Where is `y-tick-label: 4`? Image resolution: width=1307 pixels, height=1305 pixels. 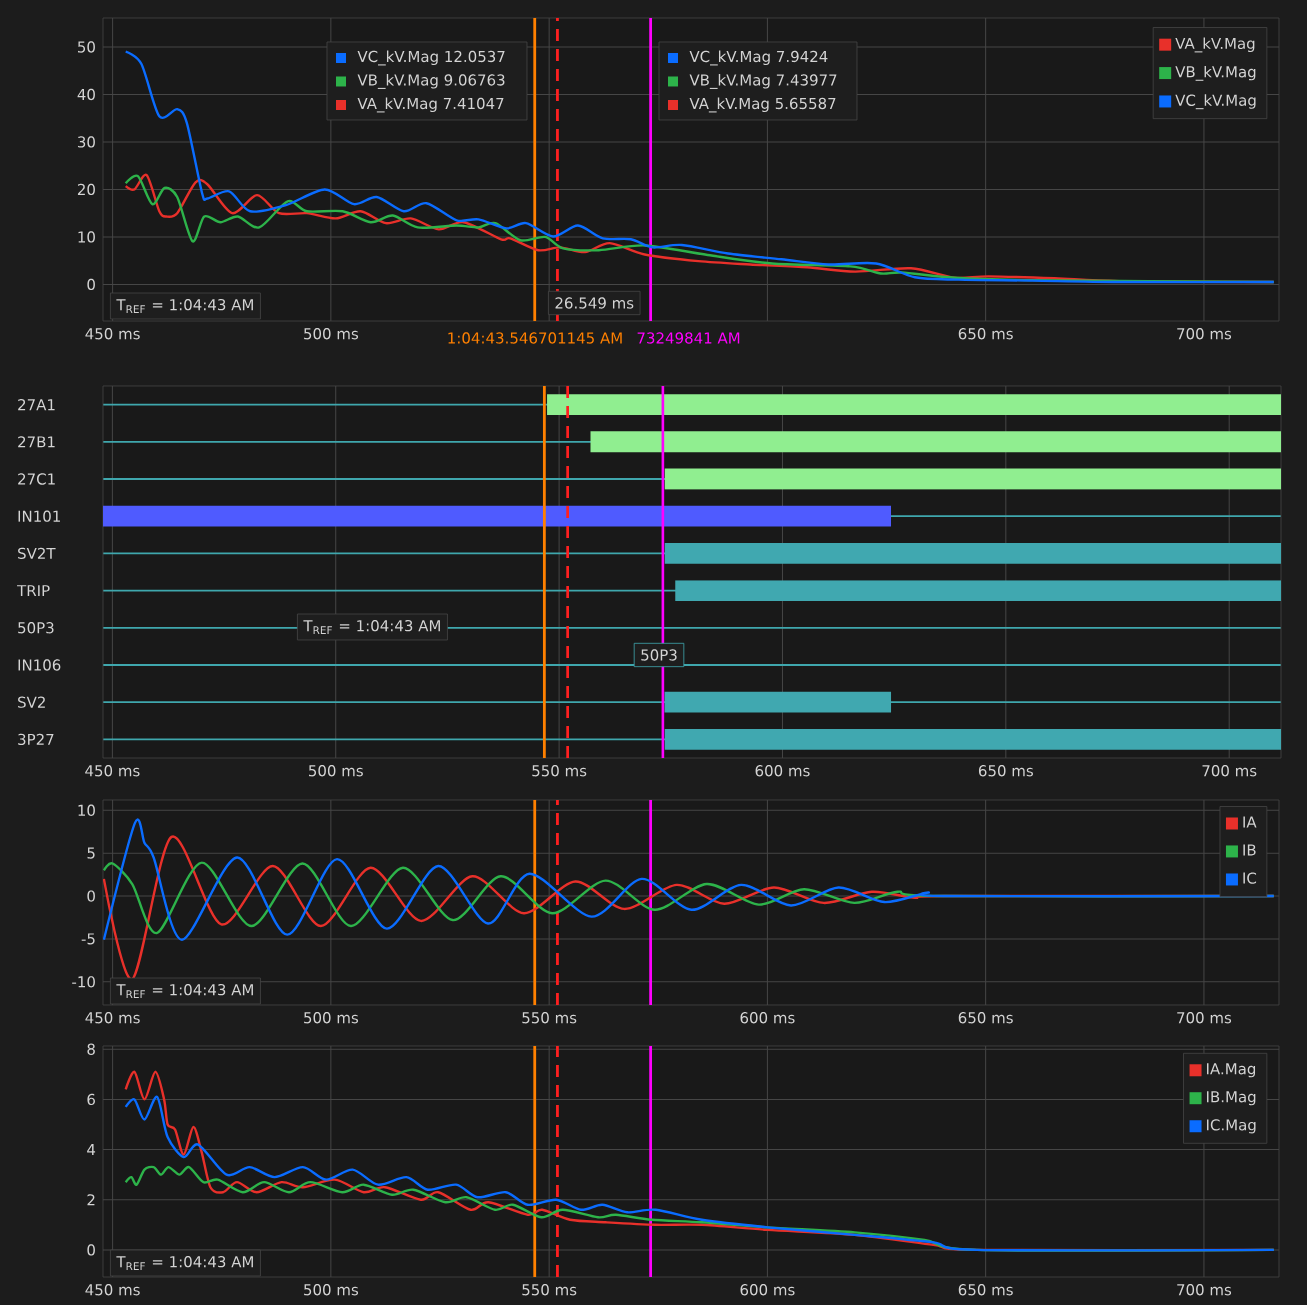 y-tick-label: 4 is located at coordinates (91, 1150).